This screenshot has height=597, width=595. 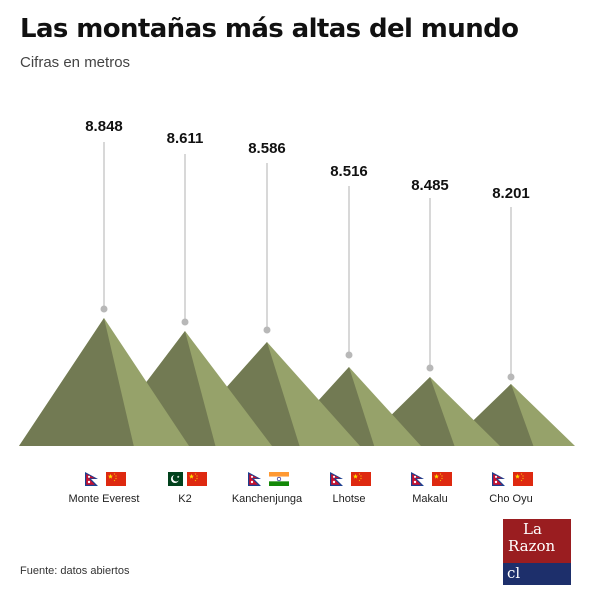 I want to click on mountain-name-4: Makalu, so click(x=429, y=499).